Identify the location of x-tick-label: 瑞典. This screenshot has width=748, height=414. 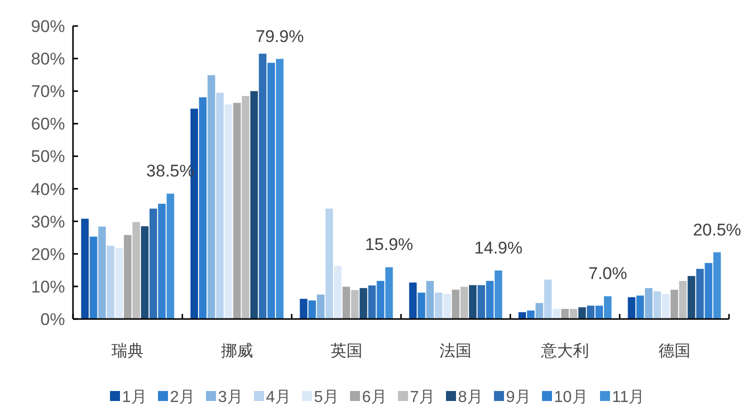
(128, 351).